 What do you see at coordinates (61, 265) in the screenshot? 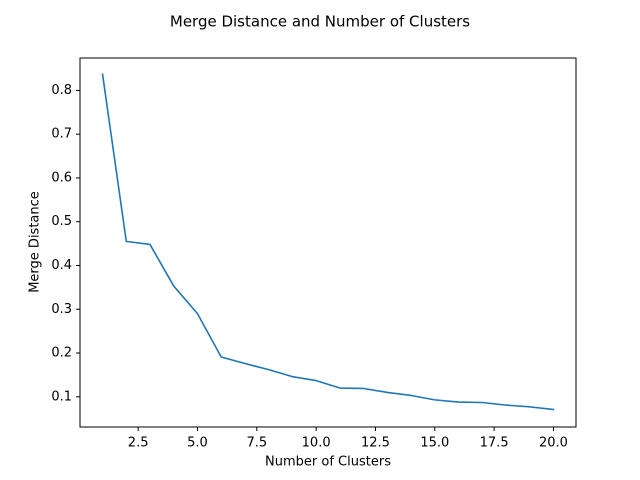
I see `y-tick-label: 0.4` at bounding box center [61, 265].